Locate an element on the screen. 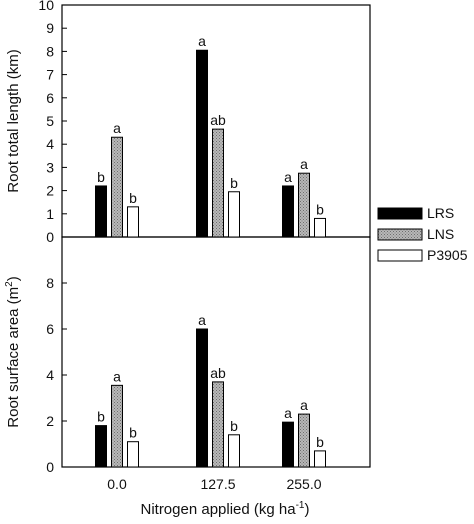 This screenshot has height=524, width=474. x-axis-title-end: ) is located at coordinates (307, 509).